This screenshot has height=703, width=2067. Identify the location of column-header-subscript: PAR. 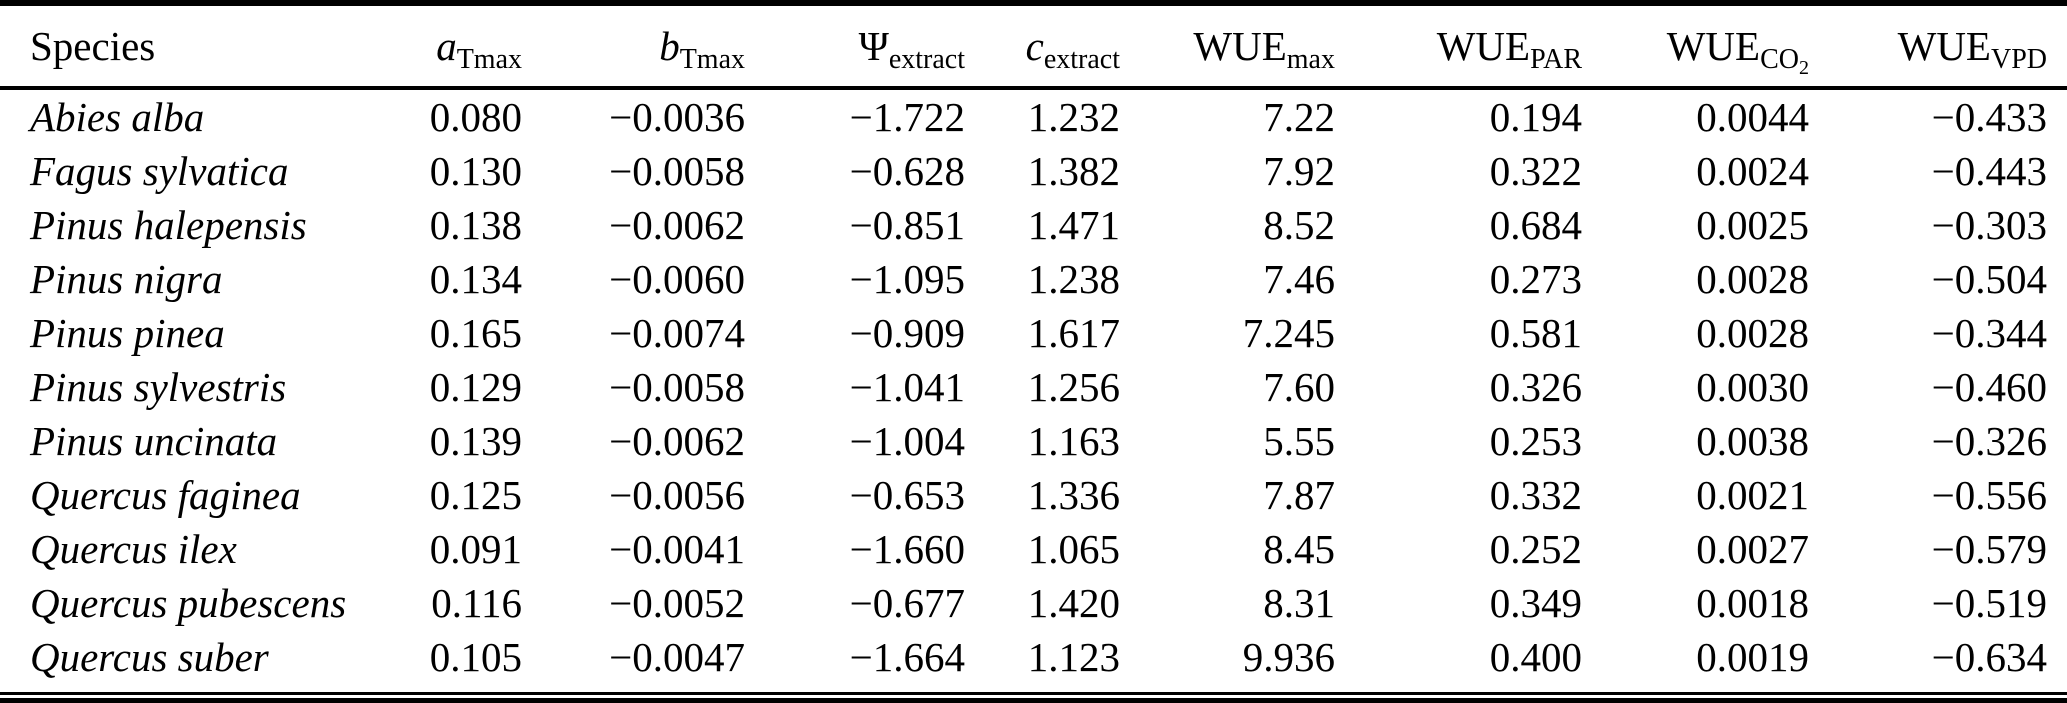
(1556, 59).